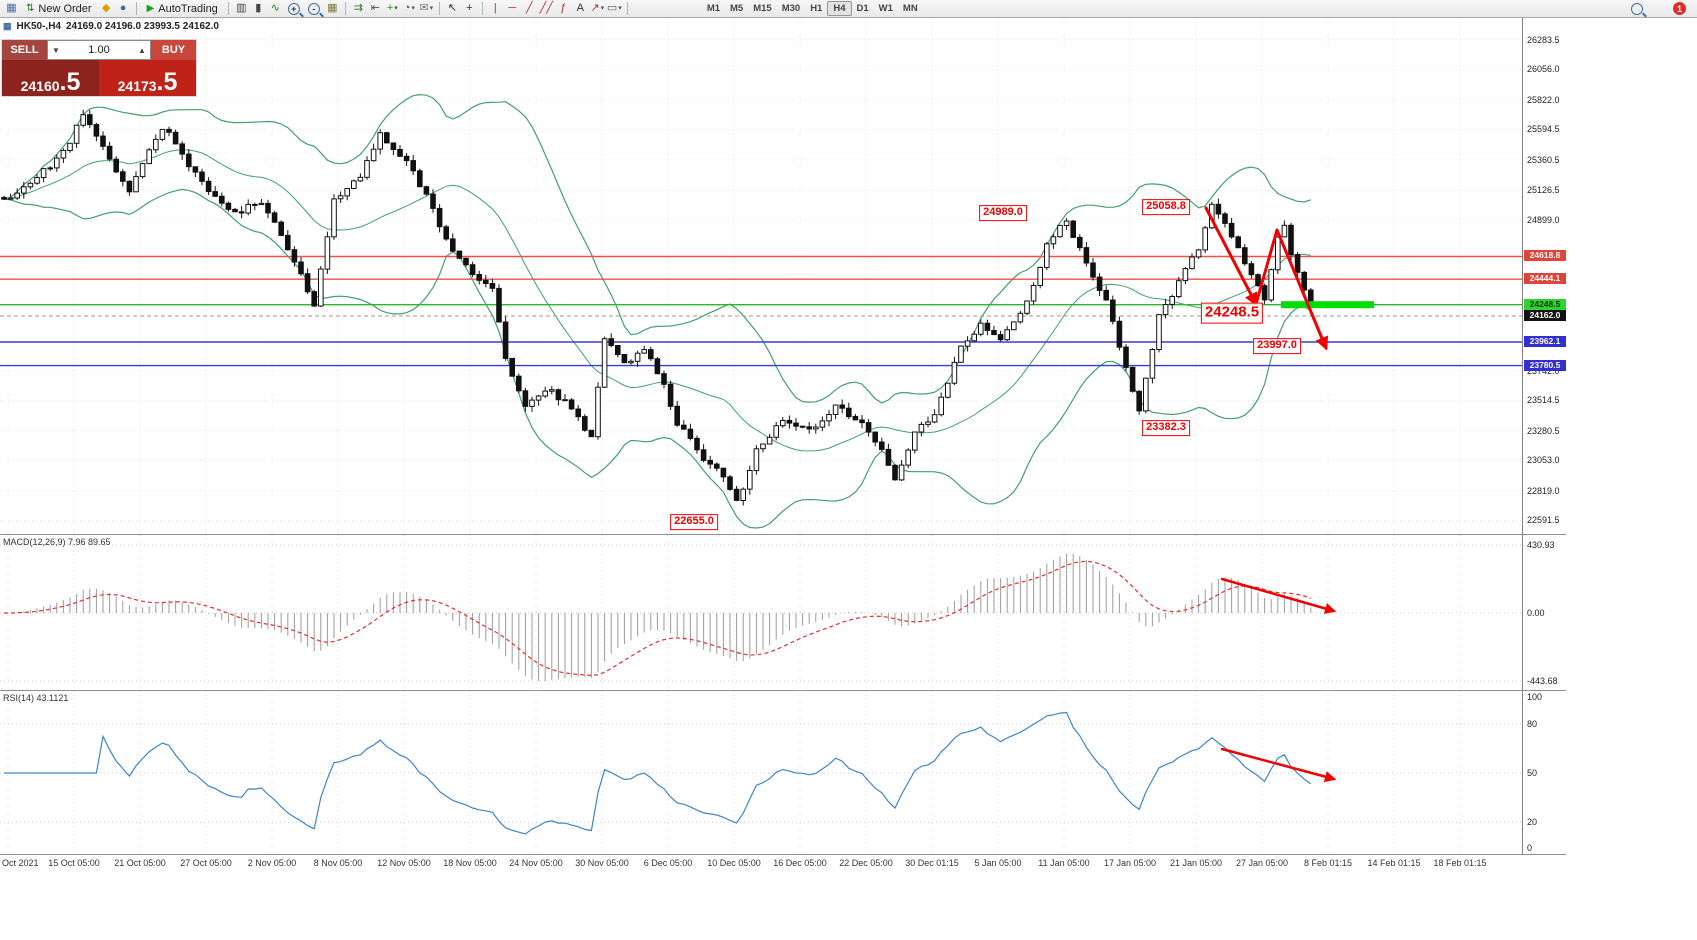 The image size is (1697, 940). Describe the element at coordinates (24, 50) in the screenshot. I see `sell-button: SELL` at that location.